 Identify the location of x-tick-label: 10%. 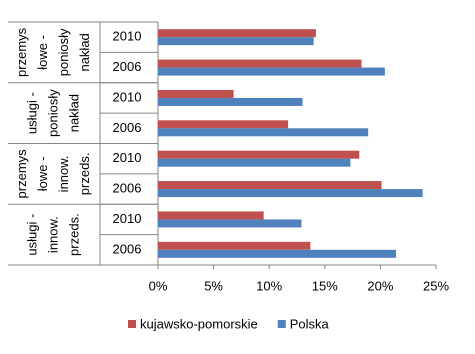
(269, 285).